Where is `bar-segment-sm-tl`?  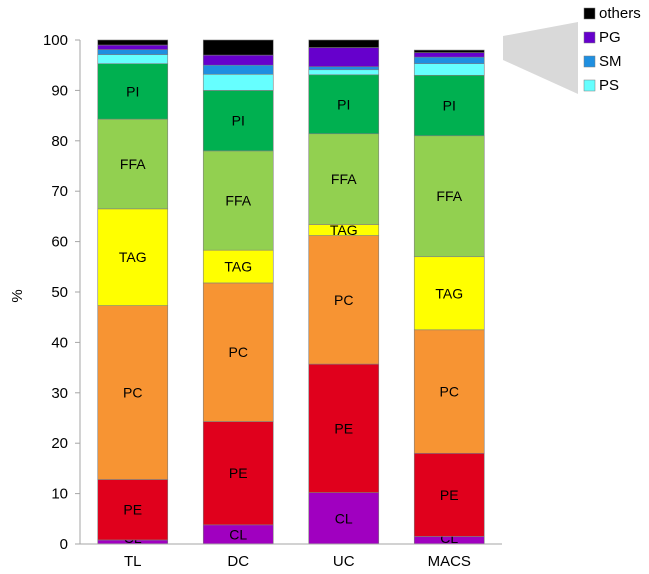
bar-segment-sm-tl is located at coordinates (133, 52).